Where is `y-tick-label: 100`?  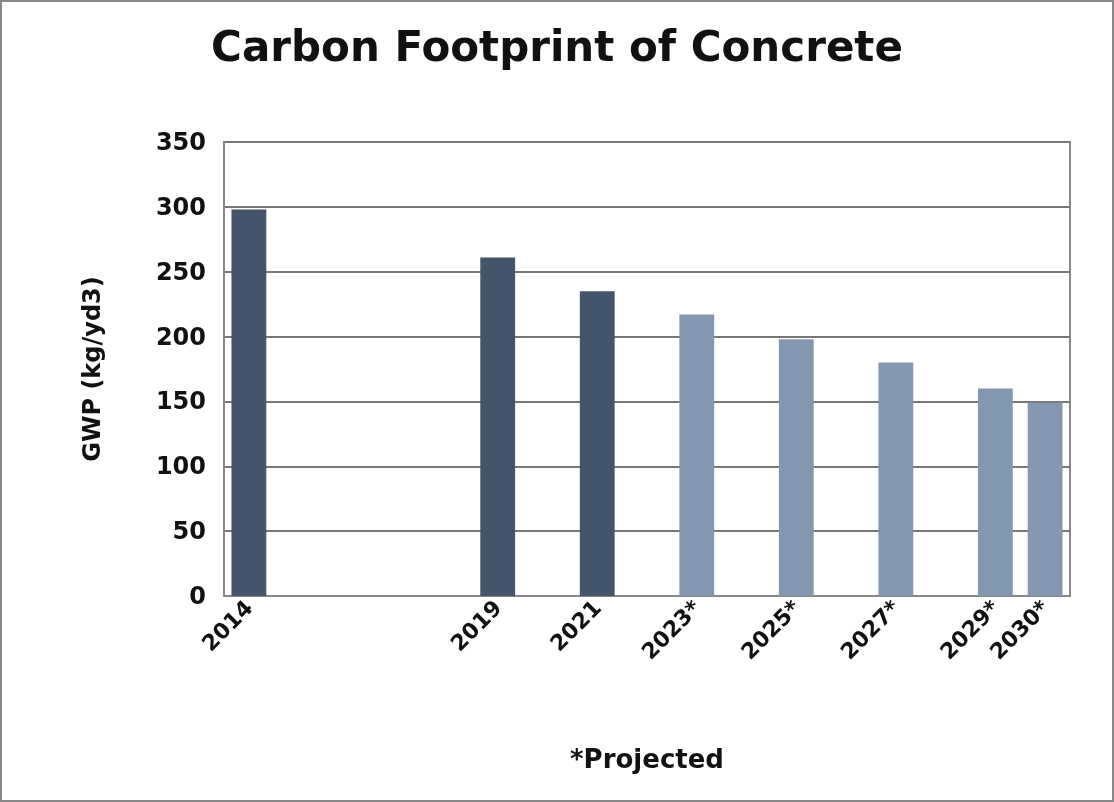 y-tick-label: 100 is located at coordinates (180, 466).